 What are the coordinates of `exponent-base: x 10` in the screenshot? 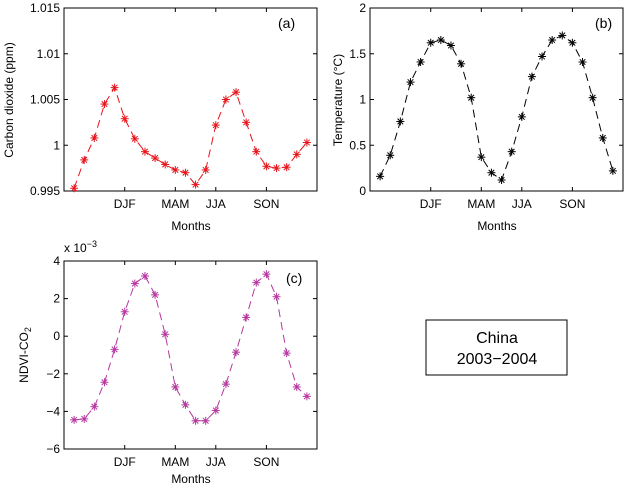 It's located at (75, 248).